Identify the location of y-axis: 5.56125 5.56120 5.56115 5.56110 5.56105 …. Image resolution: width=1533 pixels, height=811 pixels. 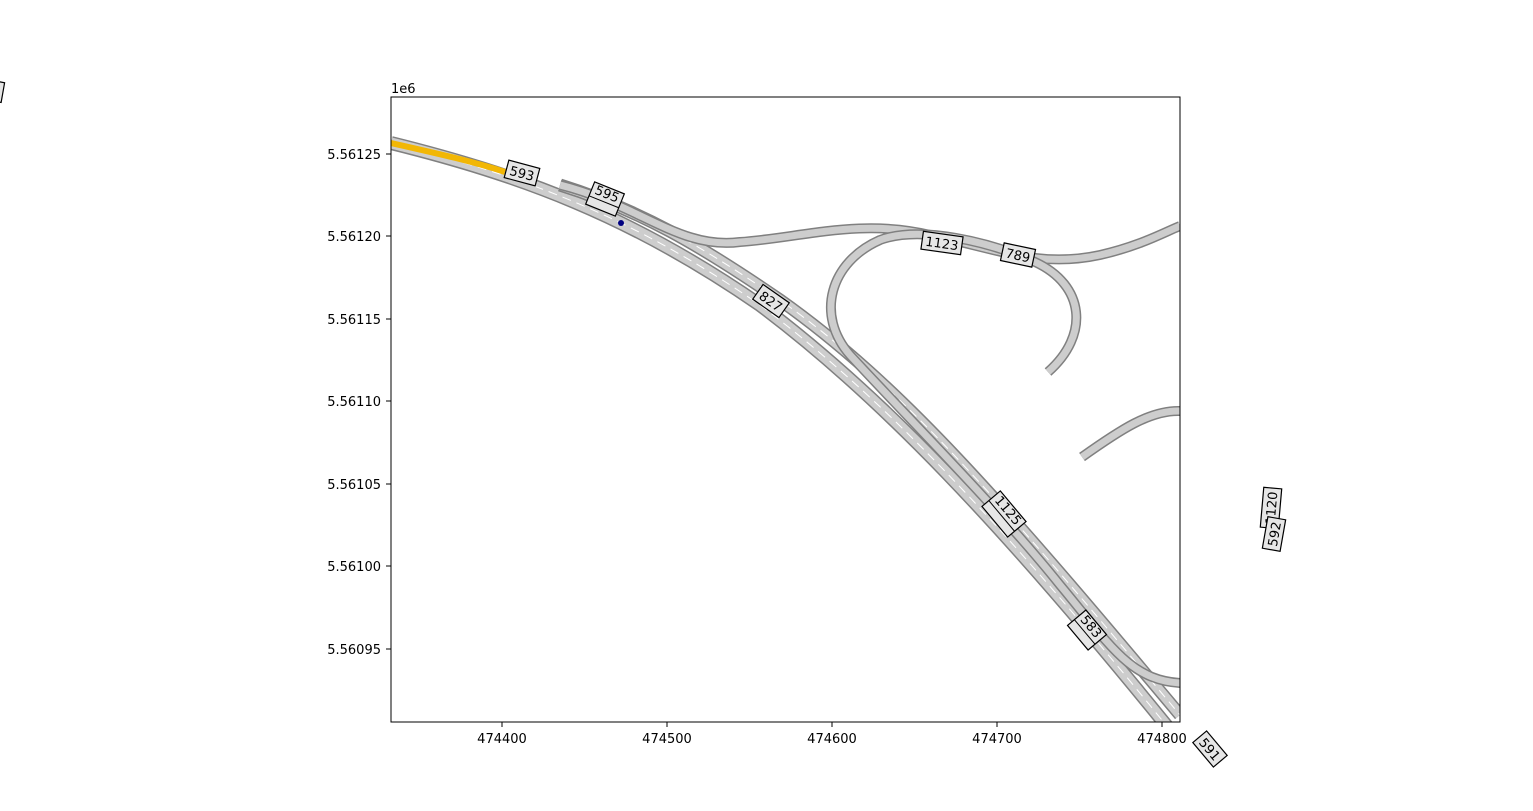
(359, 403).